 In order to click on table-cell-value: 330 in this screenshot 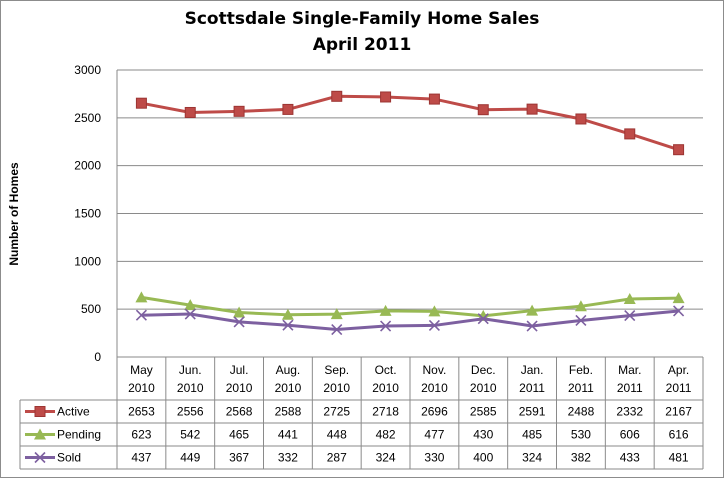, I will do `click(434, 458)`.